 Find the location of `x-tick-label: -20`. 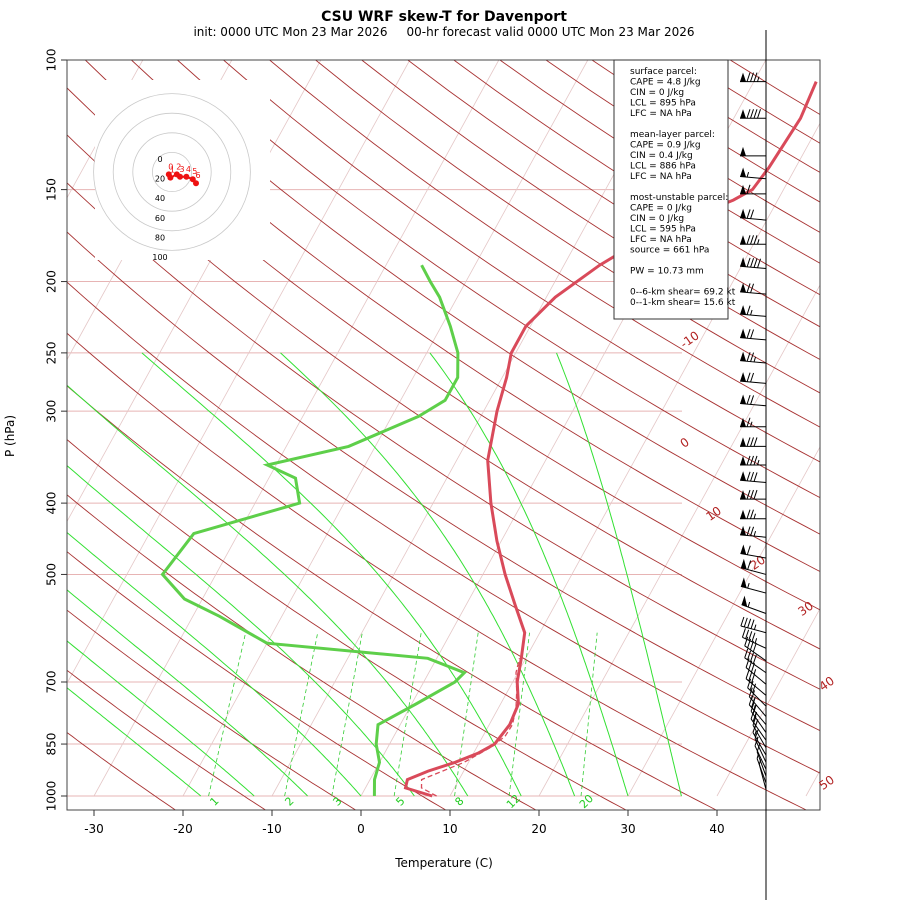

x-tick-label: -20 is located at coordinates (183, 829).